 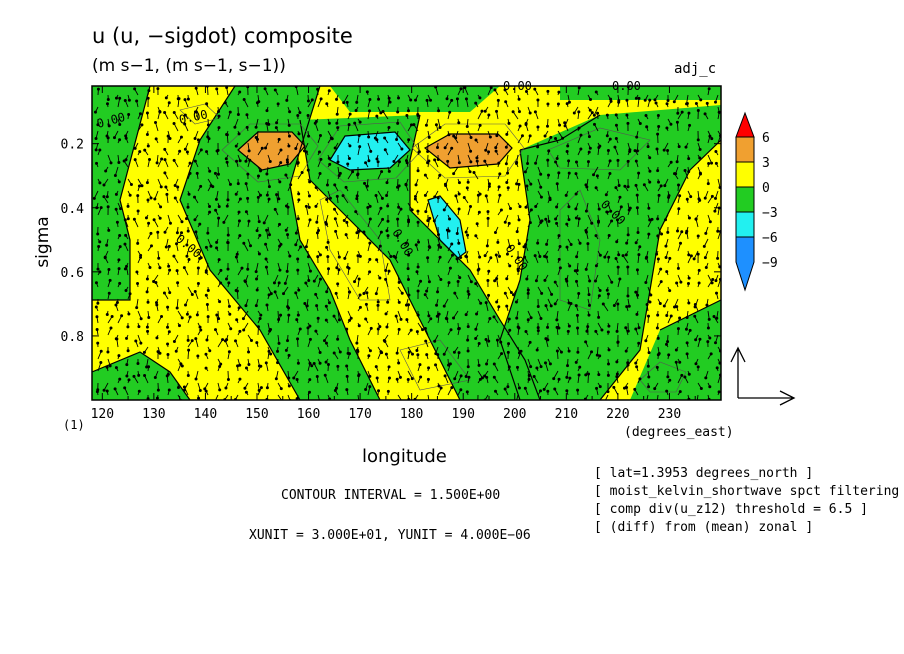 I want to click on vector-arrow, so click(x=607, y=397).